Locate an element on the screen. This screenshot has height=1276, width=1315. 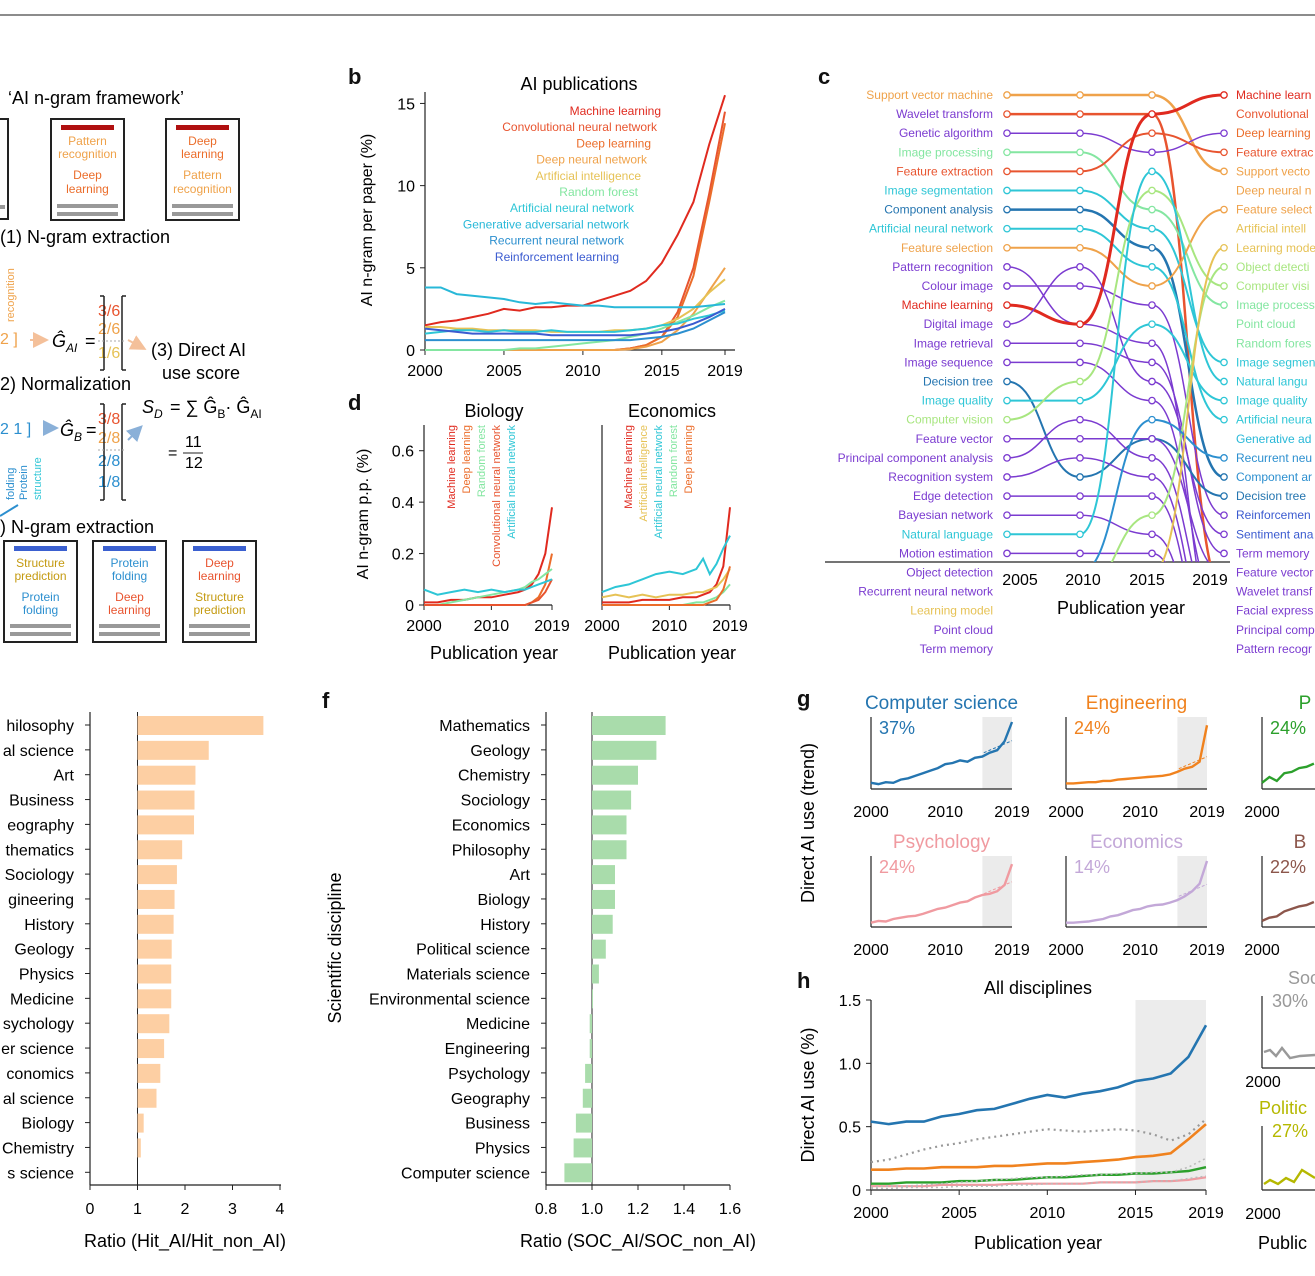
g-ai-value-2: 1/6 is located at coordinates (109, 353).